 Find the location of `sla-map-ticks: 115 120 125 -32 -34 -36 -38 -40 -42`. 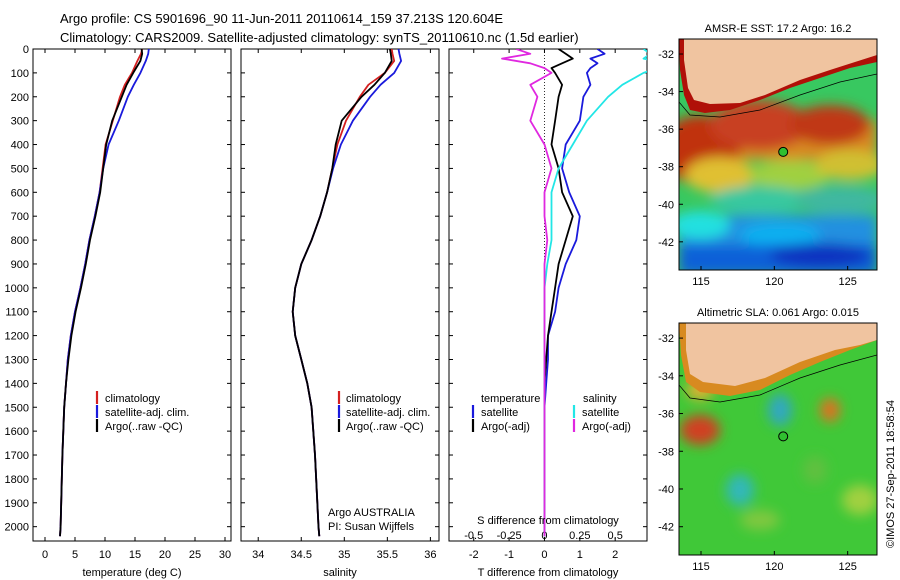

sla-map-ticks: 115 120 125 -32 -34 -36 -38 -40 -42 is located at coordinates (757, 453).